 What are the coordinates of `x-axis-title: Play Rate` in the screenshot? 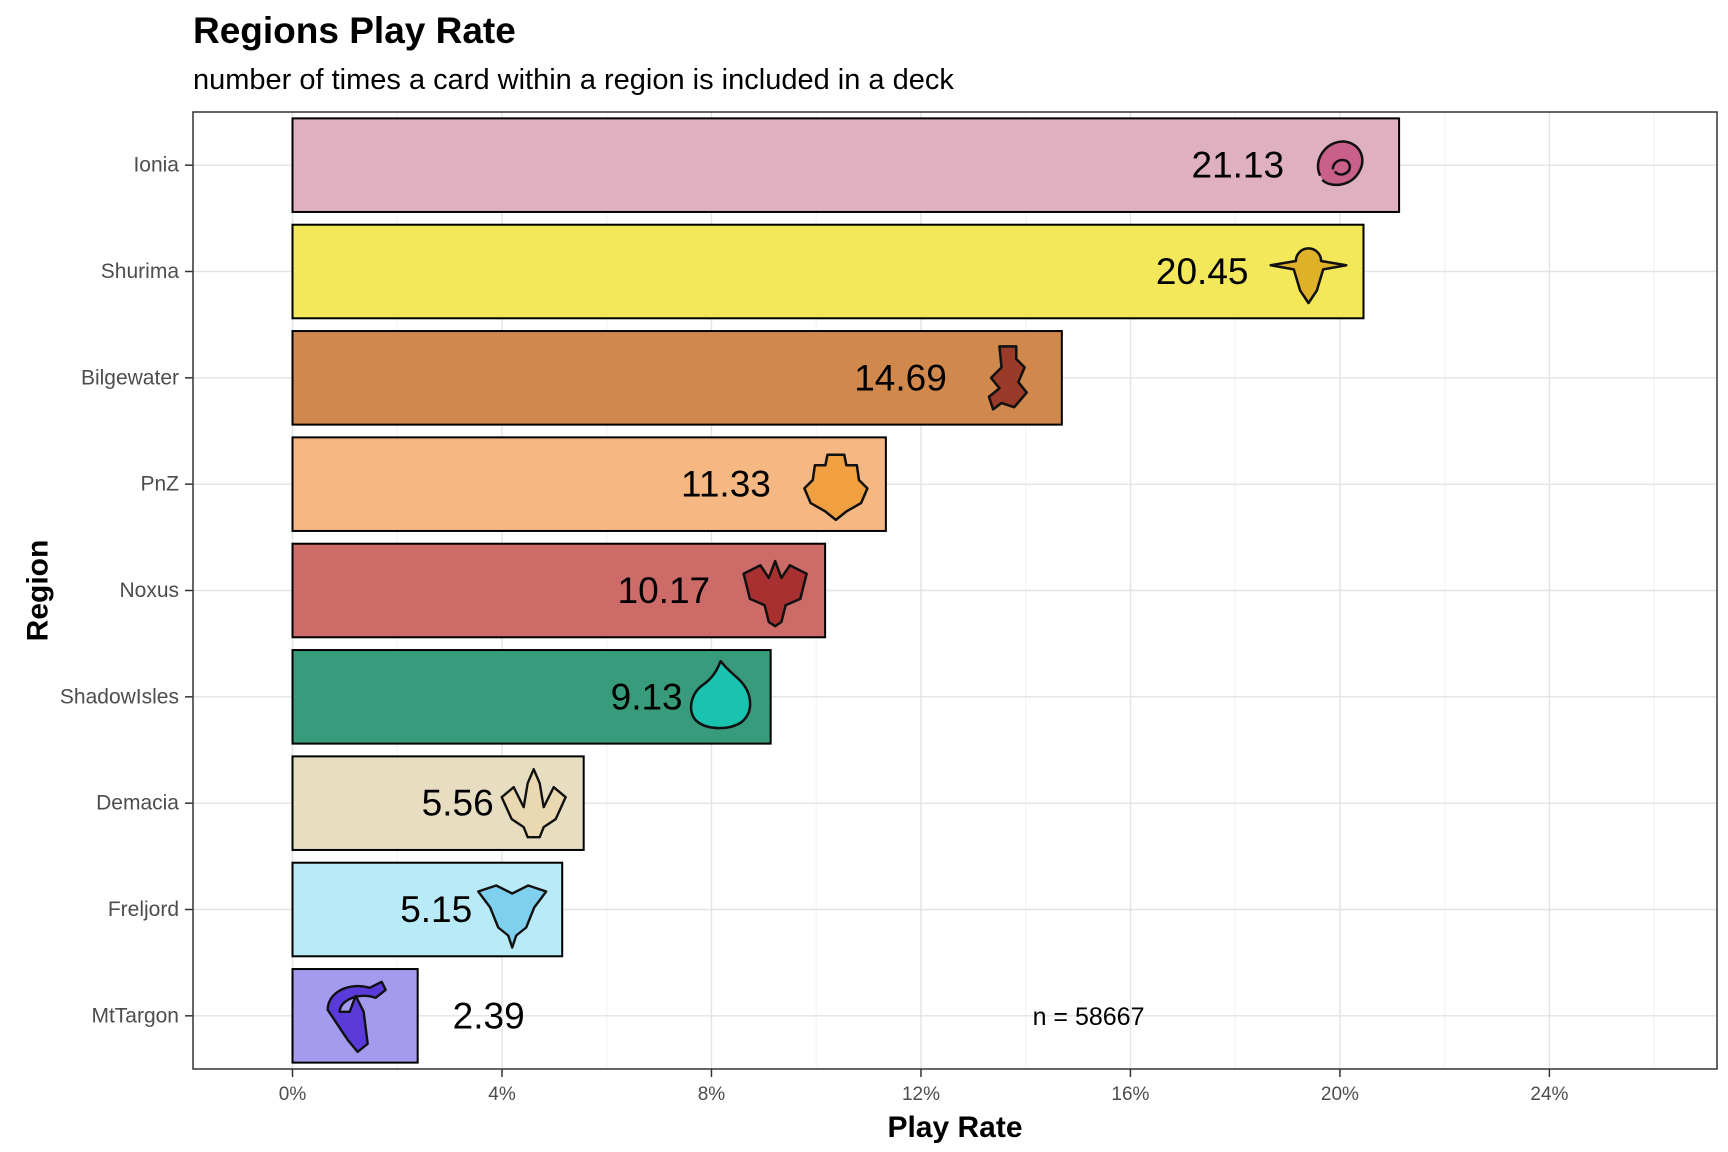 It's located at (954, 1127).